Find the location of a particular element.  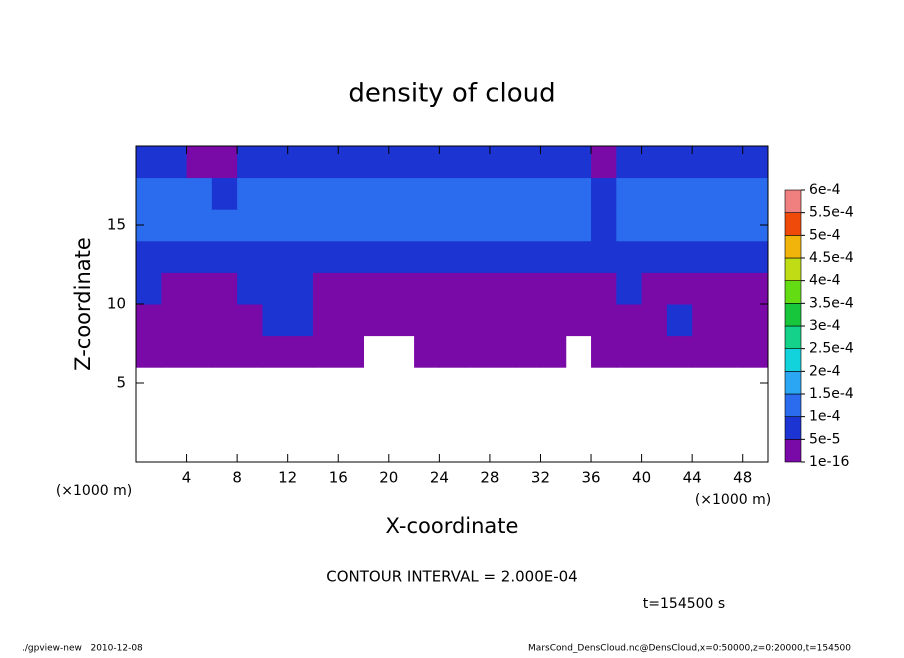

colorbar-label: 2e-4 is located at coordinates (825, 371).